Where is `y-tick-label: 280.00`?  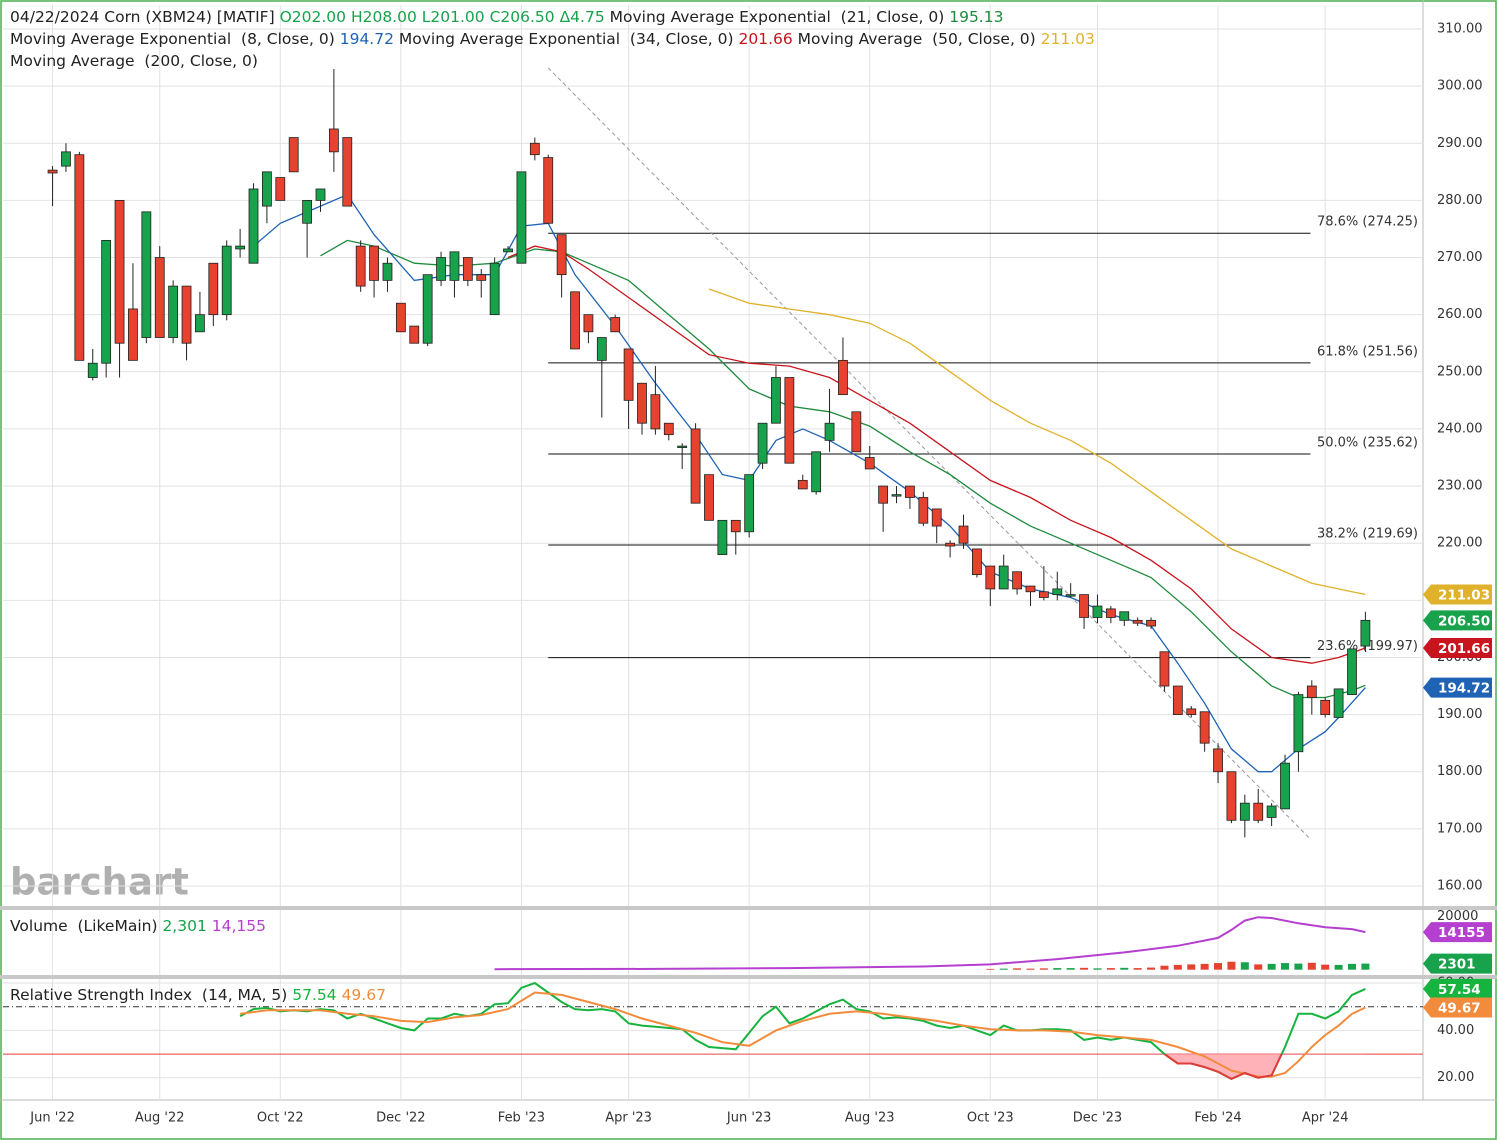 y-tick-label: 280.00 is located at coordinates (1460, 200).